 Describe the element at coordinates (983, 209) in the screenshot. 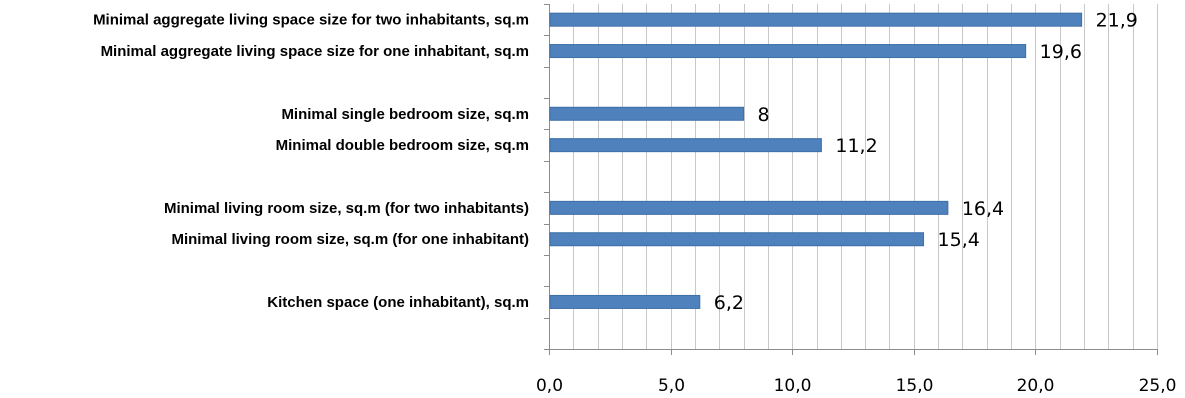

I see `data-label: 16,4` at that location.